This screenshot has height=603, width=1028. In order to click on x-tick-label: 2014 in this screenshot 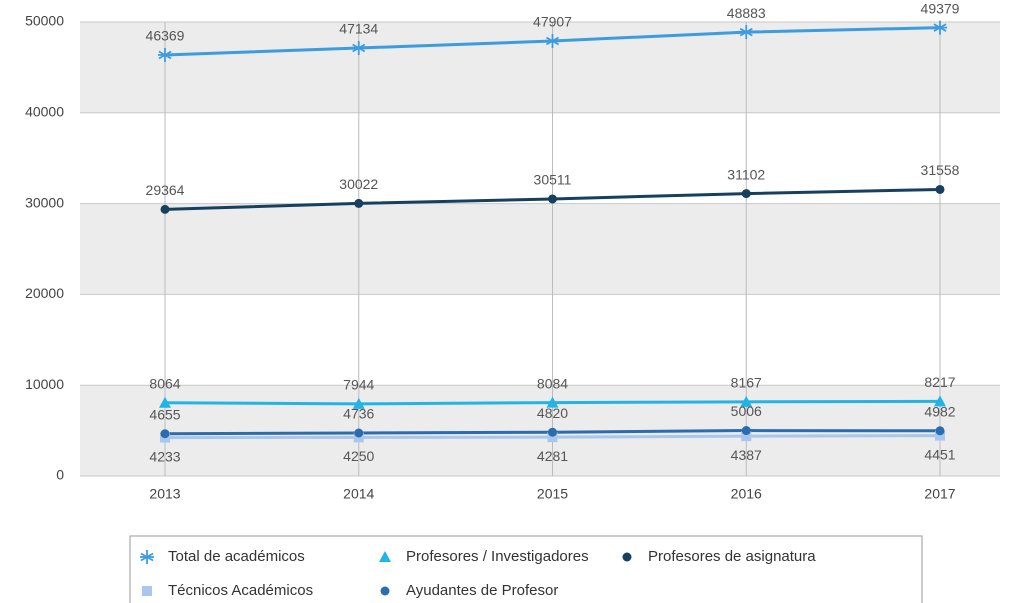, I will do `click(358, 494)`.